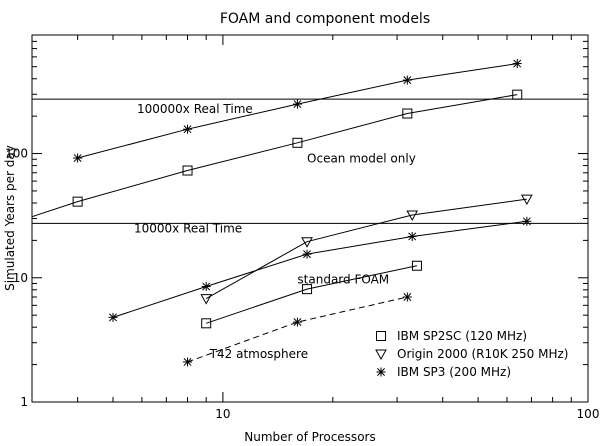 The width and height of the screenshot is (600, 446). What do you see at coordinates (222, 414) in the screenshot?
I see `x-tick-label: 10` at bounding box center [222, 414].